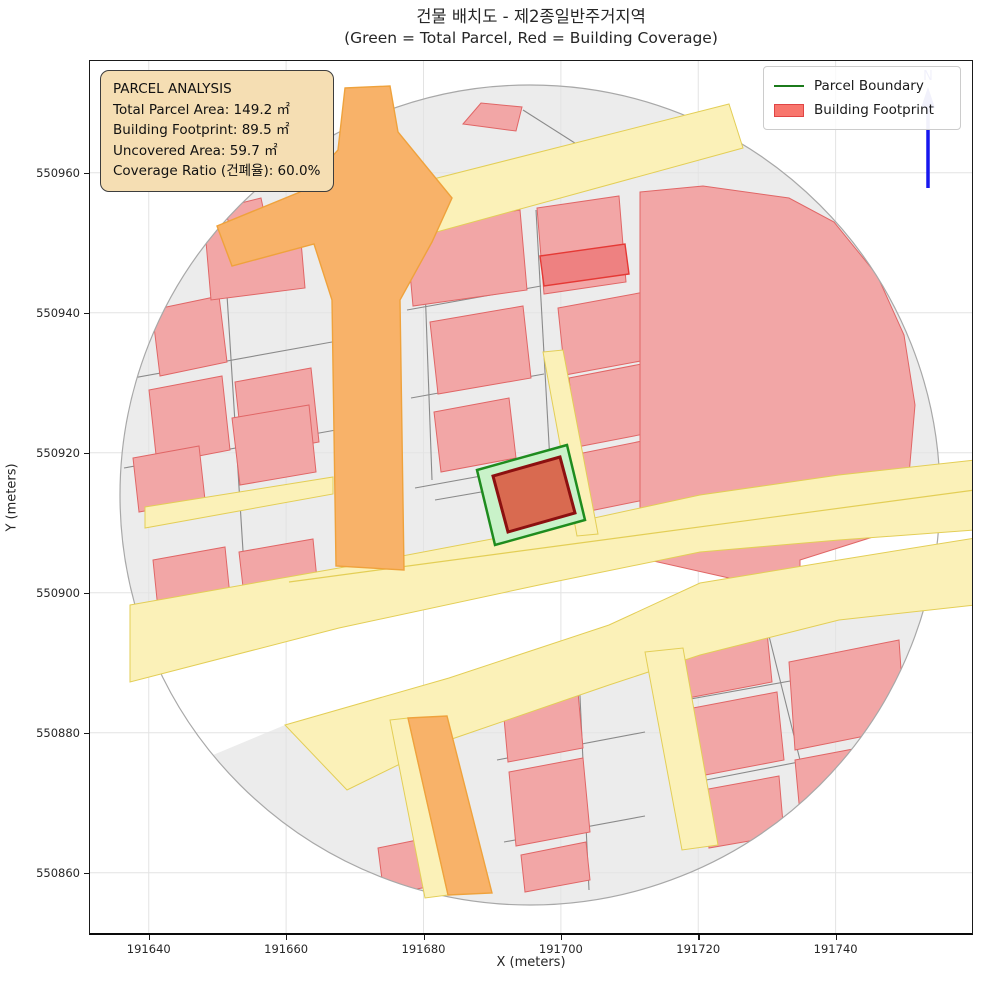  What do you see at coordinates (698, 949) in the screenshot?
I see `x-tick-label: 191720` at bounding box center [698, 949].